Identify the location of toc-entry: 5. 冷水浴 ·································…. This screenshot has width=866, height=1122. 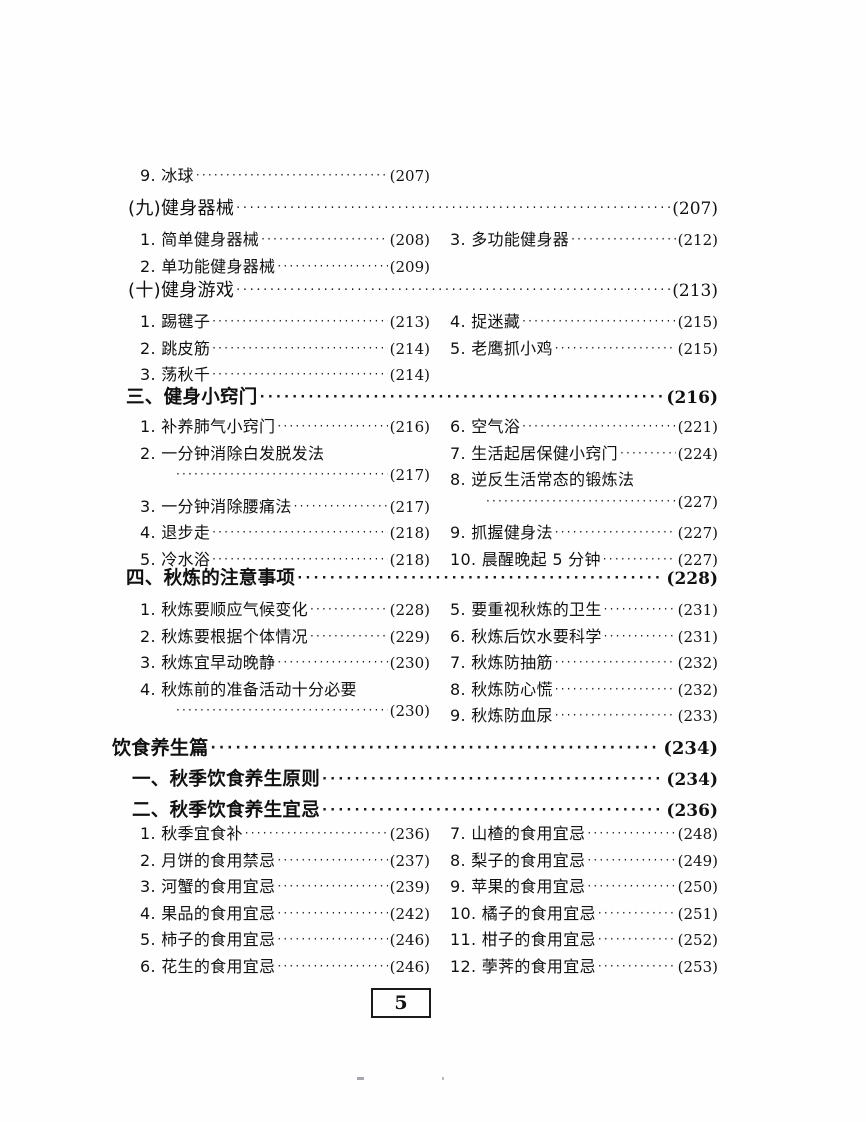
(285, 559).